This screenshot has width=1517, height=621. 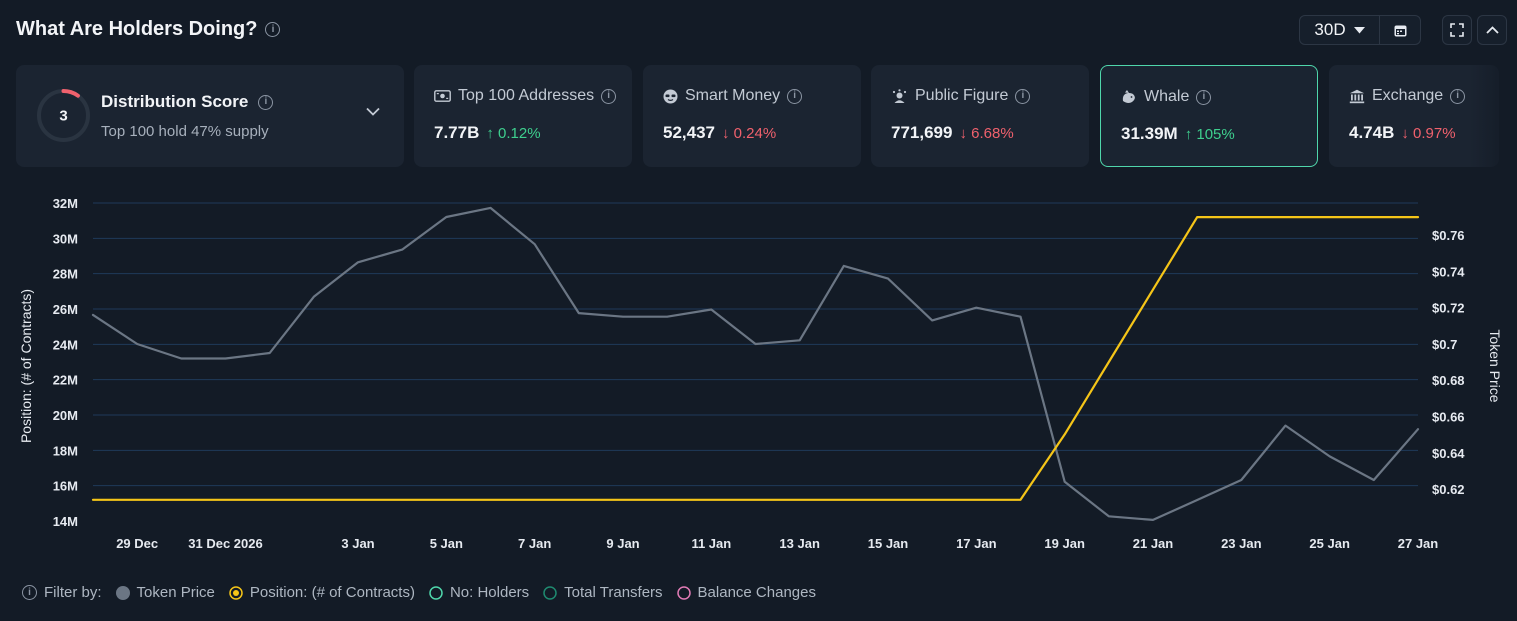 What do you see at coordinates (137, 543) in the screenshot?
I see `x-tick-label: 29 Dec` at bounding box center [137, 543].